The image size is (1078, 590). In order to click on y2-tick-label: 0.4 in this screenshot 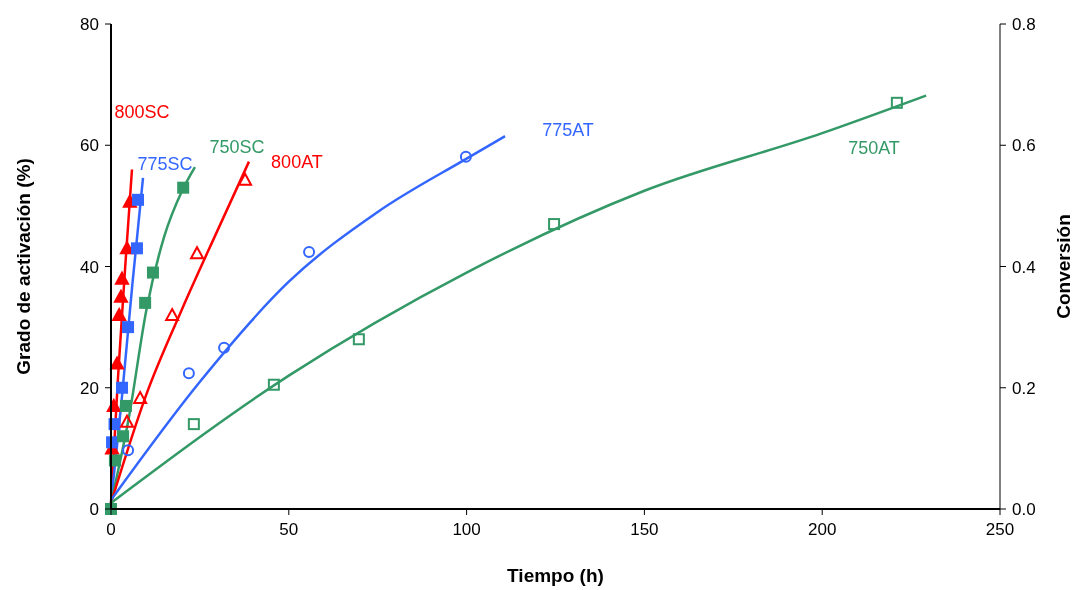, I will do `click(1024, 267)`.